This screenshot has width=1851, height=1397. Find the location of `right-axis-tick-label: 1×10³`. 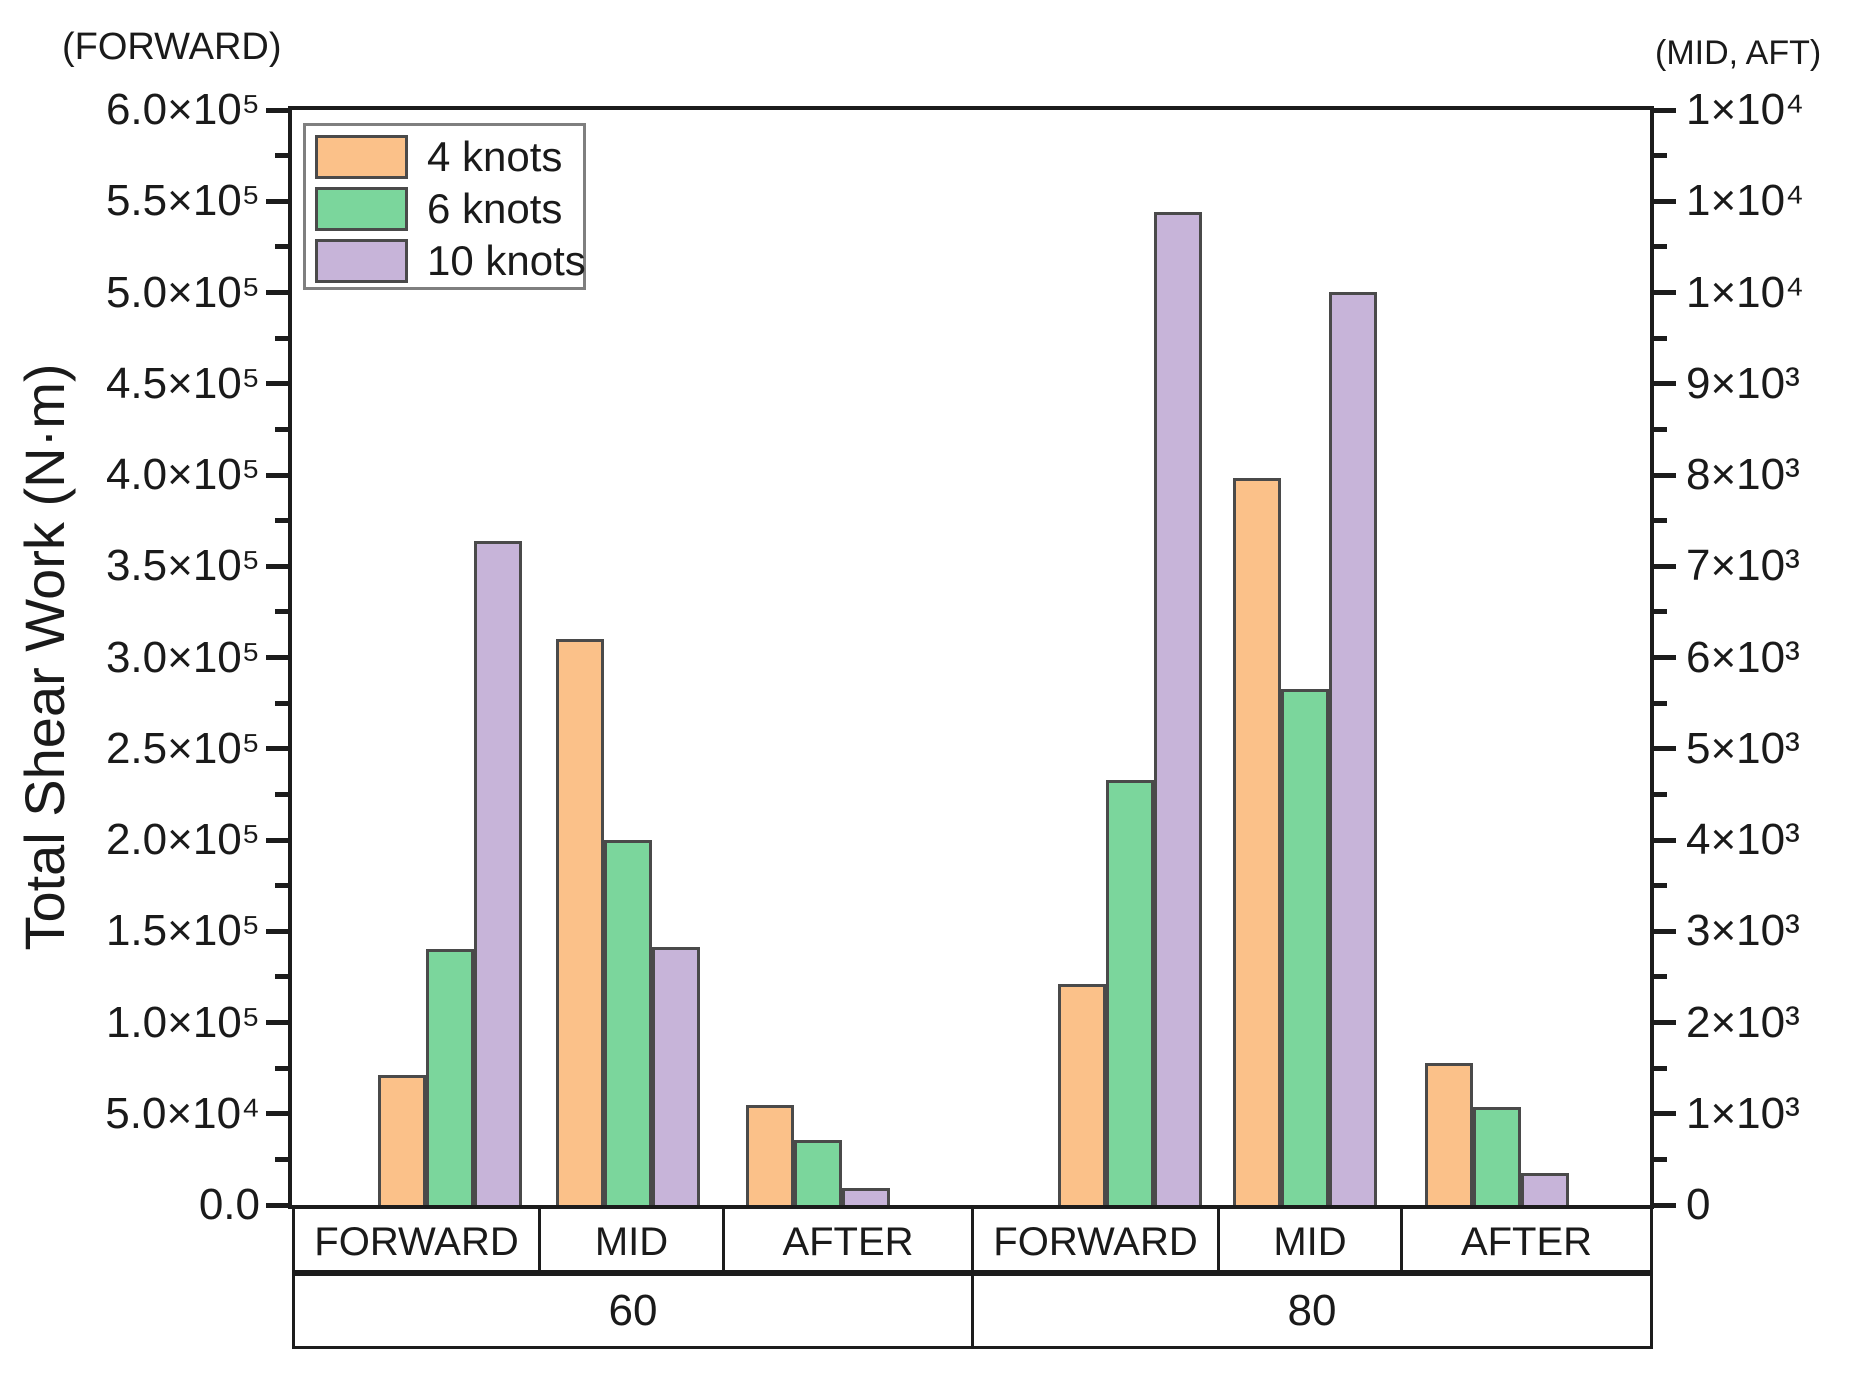

right-axis-tick-label: 1×10³ is located at coordinates (1743, 1113).